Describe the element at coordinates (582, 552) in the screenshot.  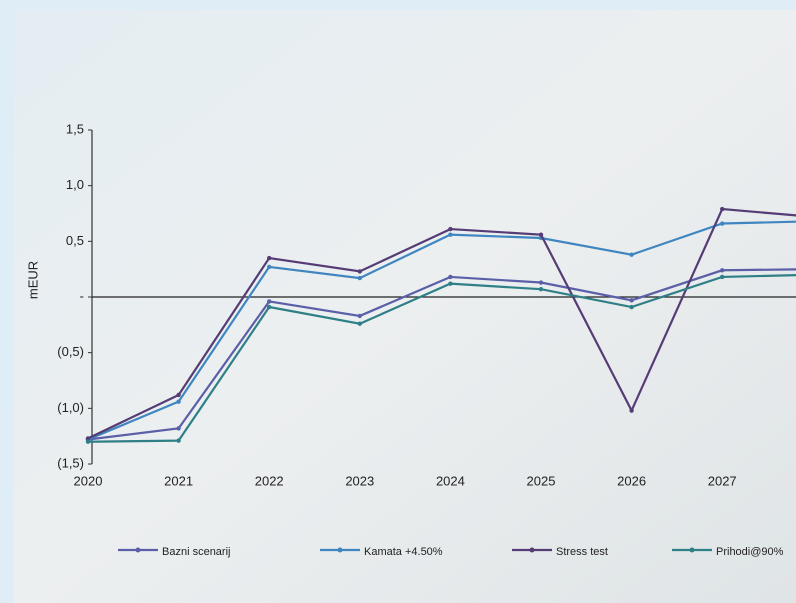
I see `legend-label: Stress test` at that location.